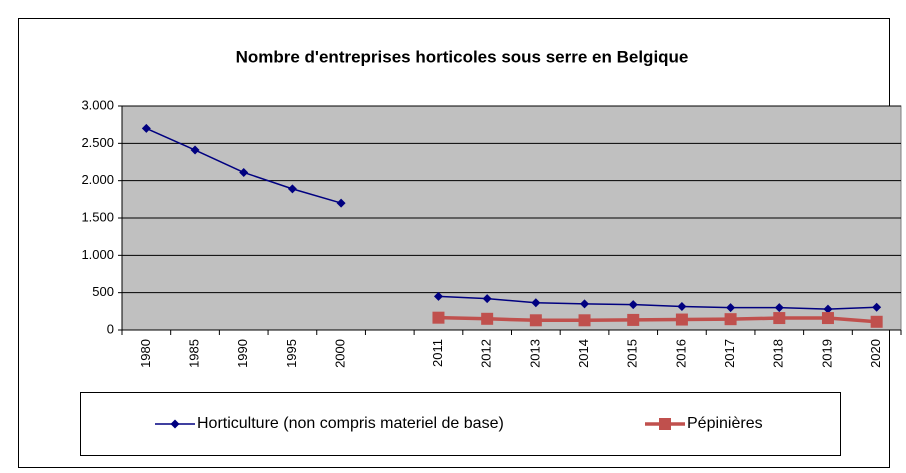 Image resolution: width=906 pixels, height=473 pixels. What do you see at coordinates (97, 216) in the screenshot?
I see `y-tick-label: 1.500` at bounding box center [97, 216].